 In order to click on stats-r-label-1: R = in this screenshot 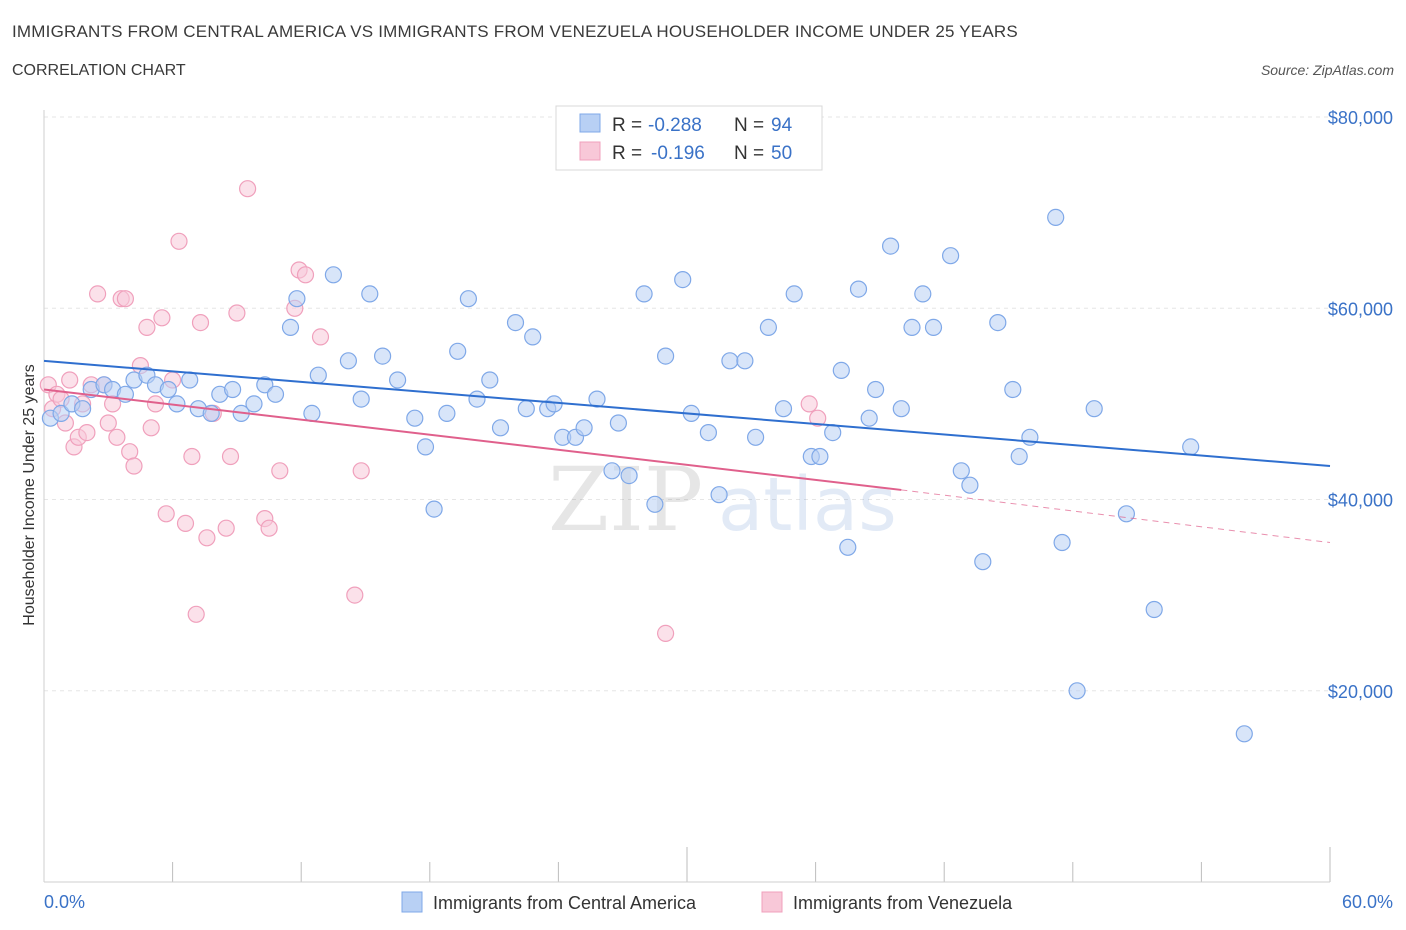, I will do `click(627, 125)`.